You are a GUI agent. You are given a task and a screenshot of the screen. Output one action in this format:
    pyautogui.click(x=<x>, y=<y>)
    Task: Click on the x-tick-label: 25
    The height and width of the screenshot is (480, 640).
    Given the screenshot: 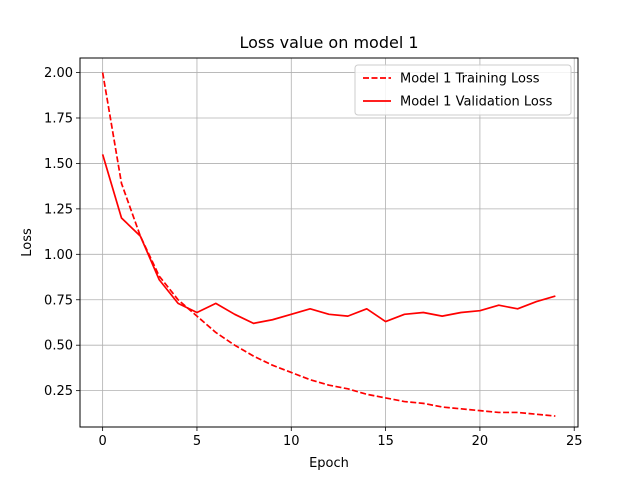 What is the action you would take?
    pyautogui.click(x=574, y=441)
    